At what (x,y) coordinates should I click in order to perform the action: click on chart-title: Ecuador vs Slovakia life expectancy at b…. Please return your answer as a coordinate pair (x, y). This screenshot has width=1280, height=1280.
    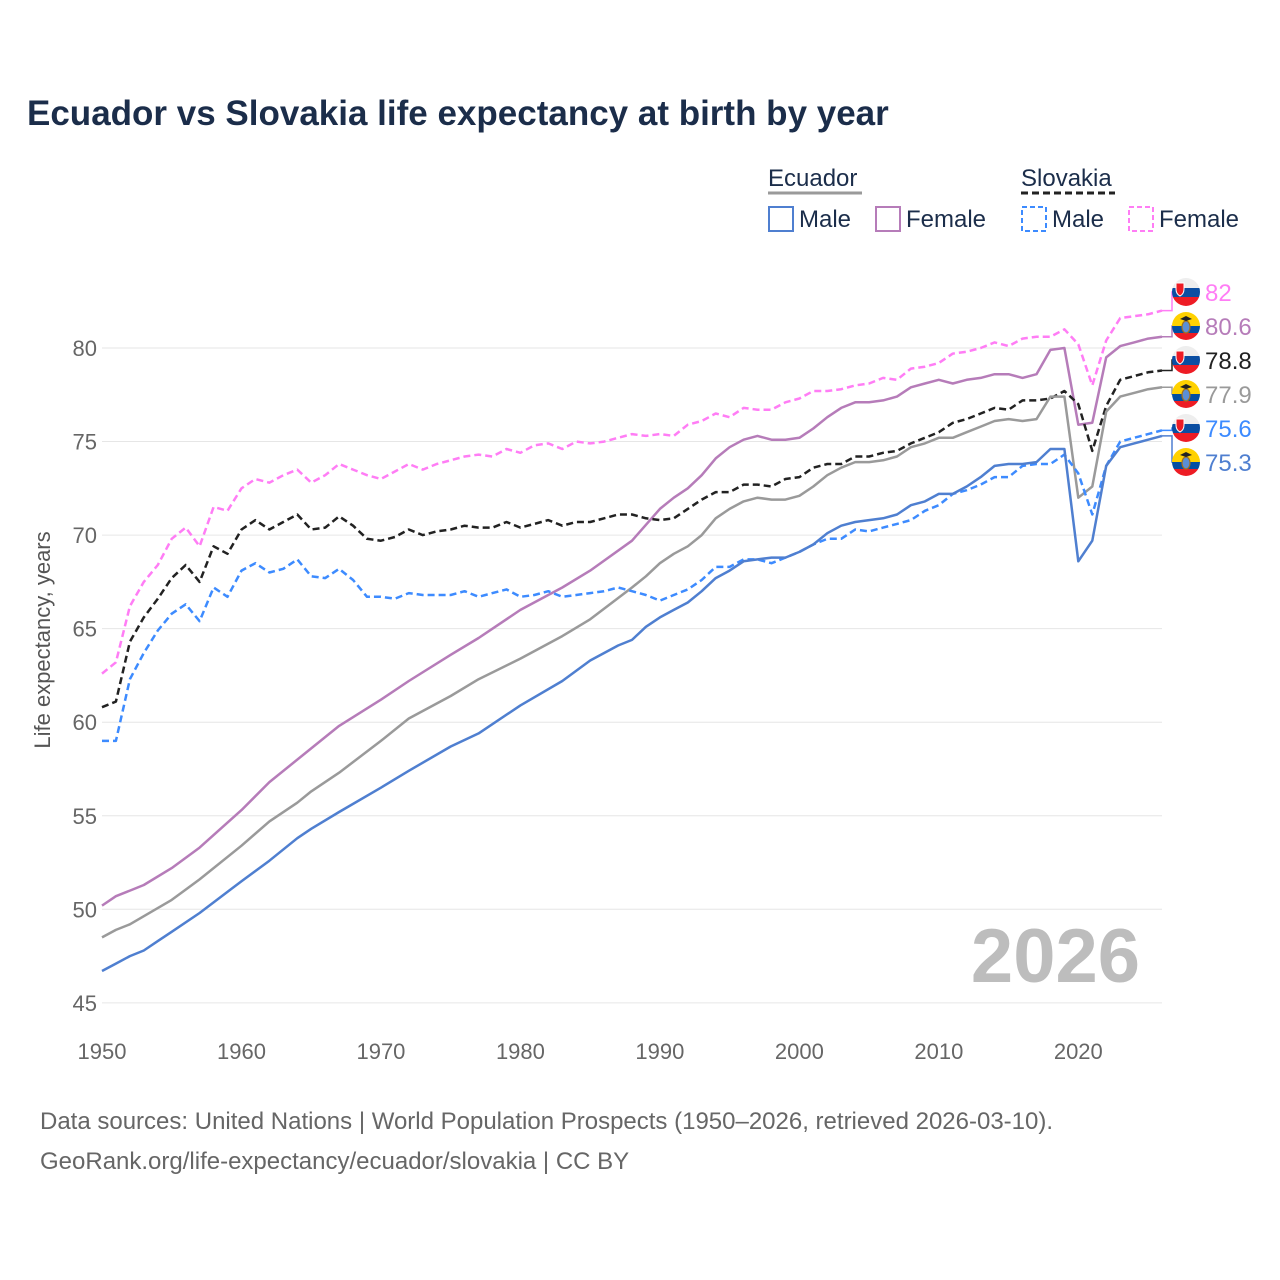
    Looking at the image, I should click on (458, 113).